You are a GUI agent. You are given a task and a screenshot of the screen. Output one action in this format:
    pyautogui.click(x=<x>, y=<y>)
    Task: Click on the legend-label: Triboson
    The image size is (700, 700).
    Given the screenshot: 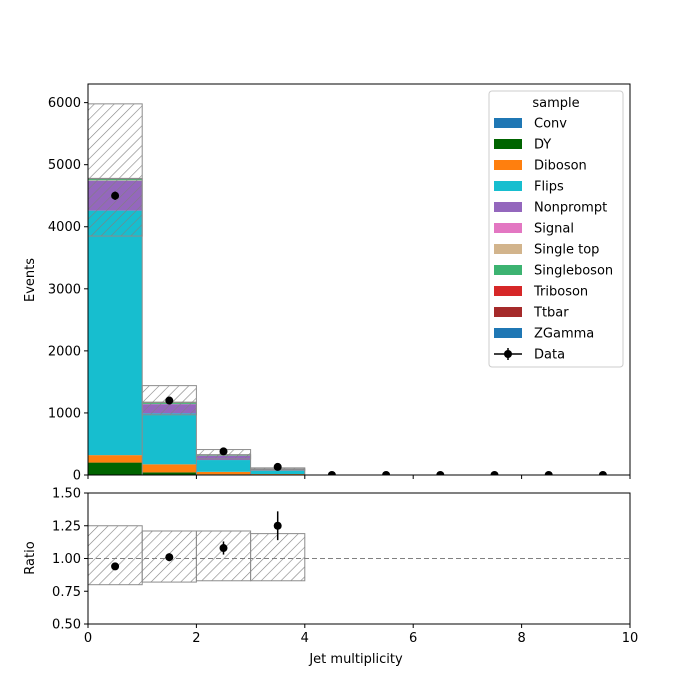 What is the action you would take?
    pyautogui.click(x=560, y=292)
    